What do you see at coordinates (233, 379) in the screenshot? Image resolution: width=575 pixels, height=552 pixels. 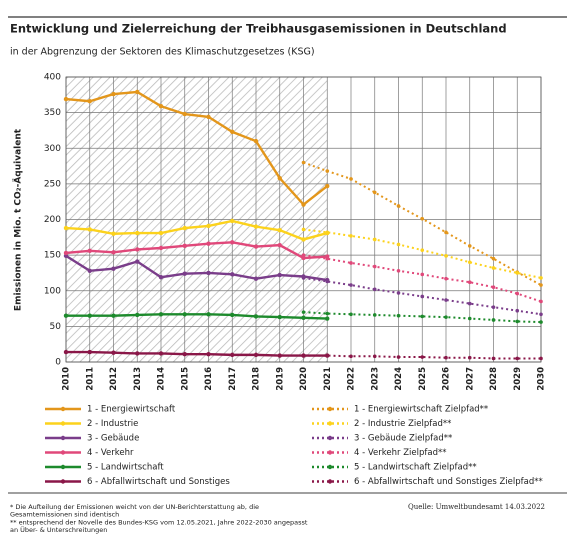 I see `x-tick-label: 2017` at bounding box center [233, 379].